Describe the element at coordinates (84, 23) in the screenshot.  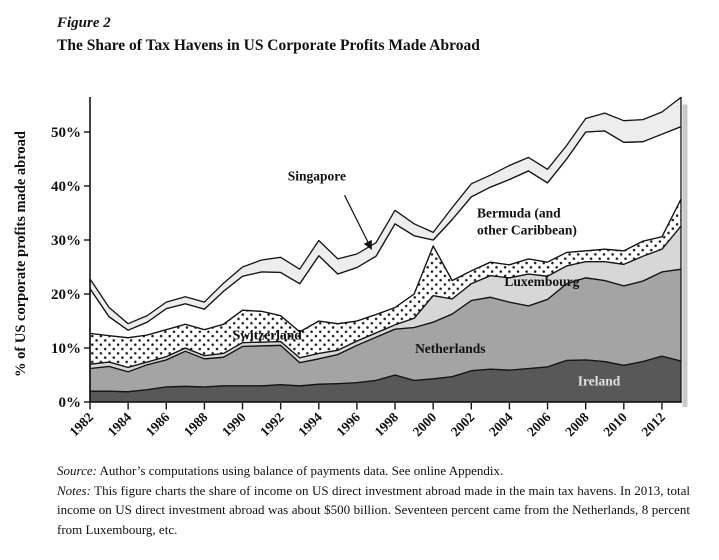
I see `figure-number: Figure 2` at that location.